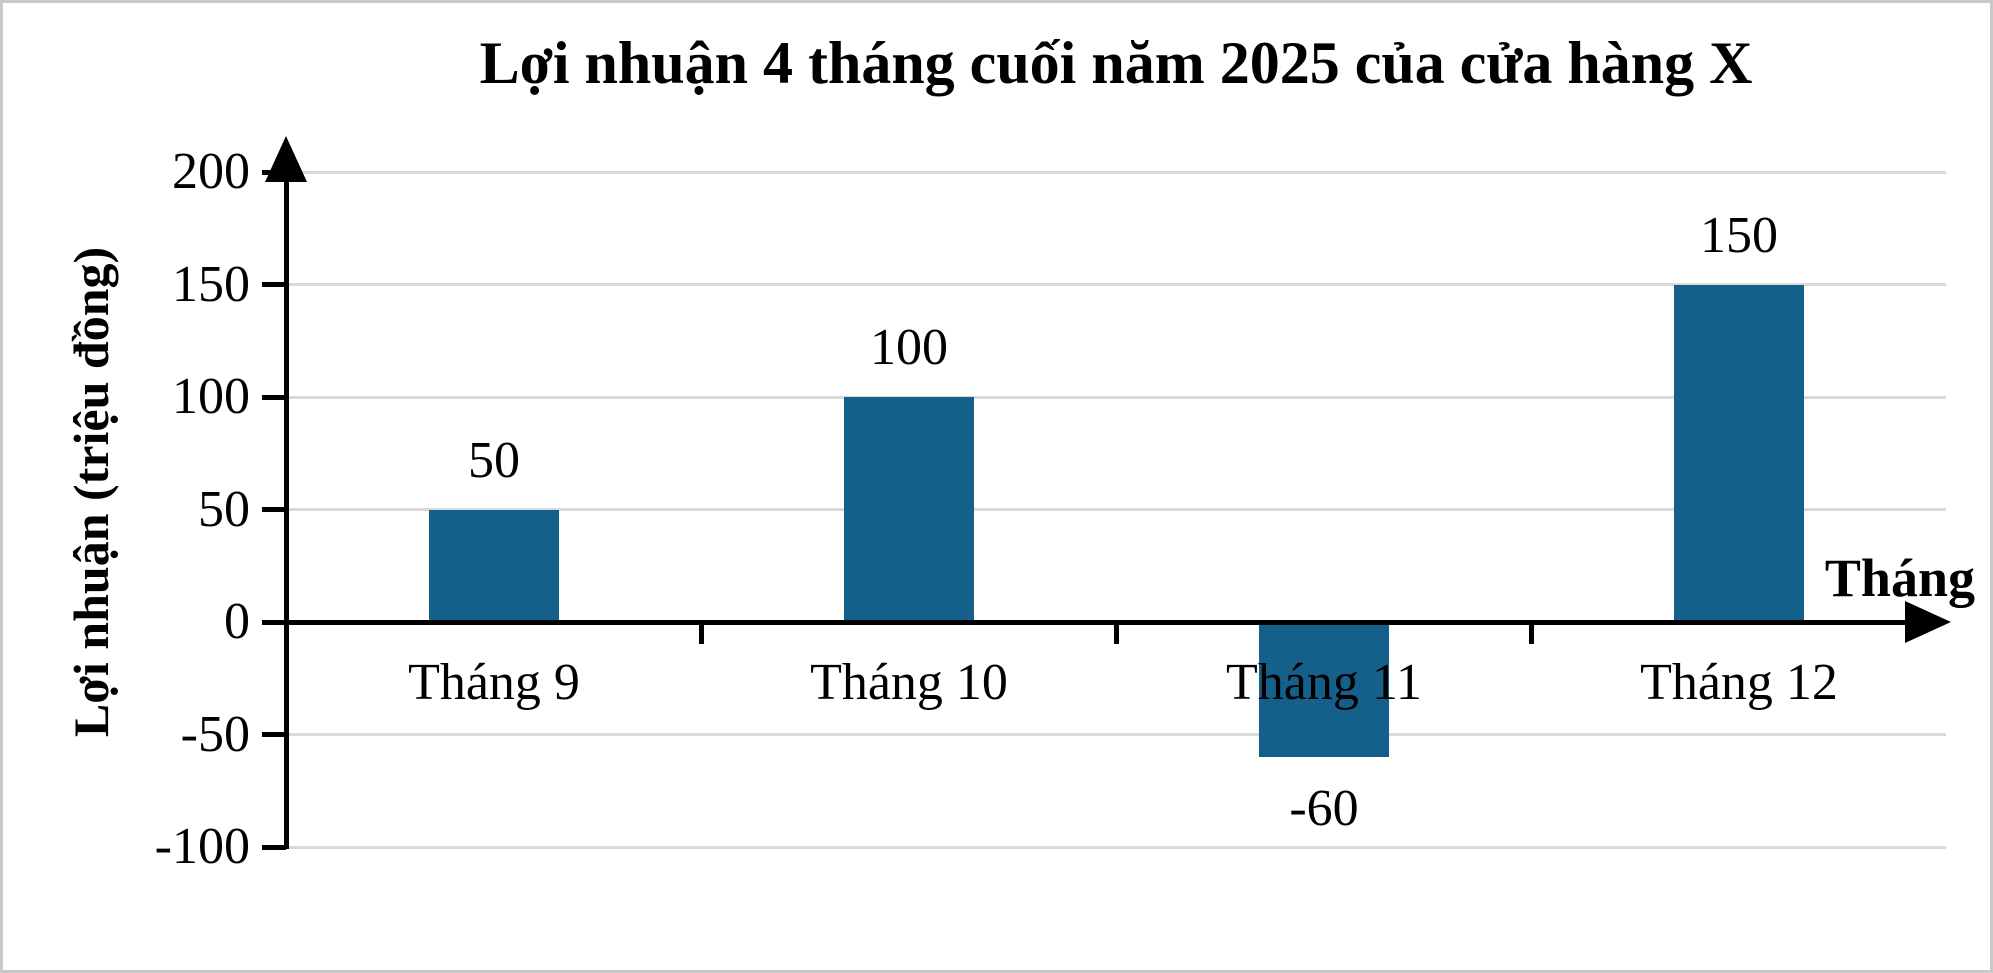  I want to click on y-tick-label: 150, so click(211, 284).